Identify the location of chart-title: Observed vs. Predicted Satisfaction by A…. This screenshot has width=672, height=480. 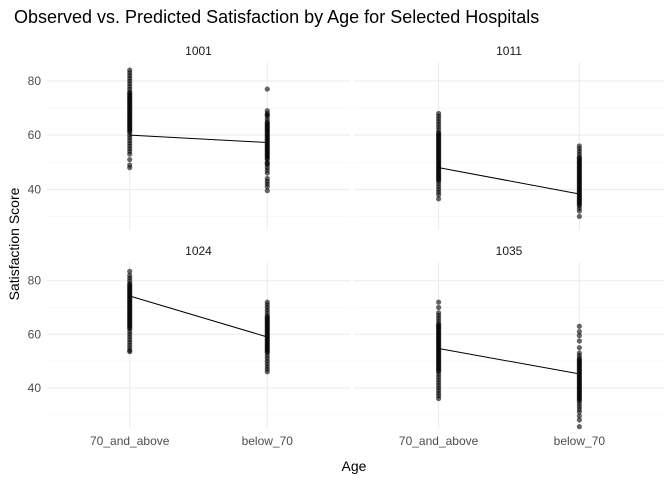
(276, 17).